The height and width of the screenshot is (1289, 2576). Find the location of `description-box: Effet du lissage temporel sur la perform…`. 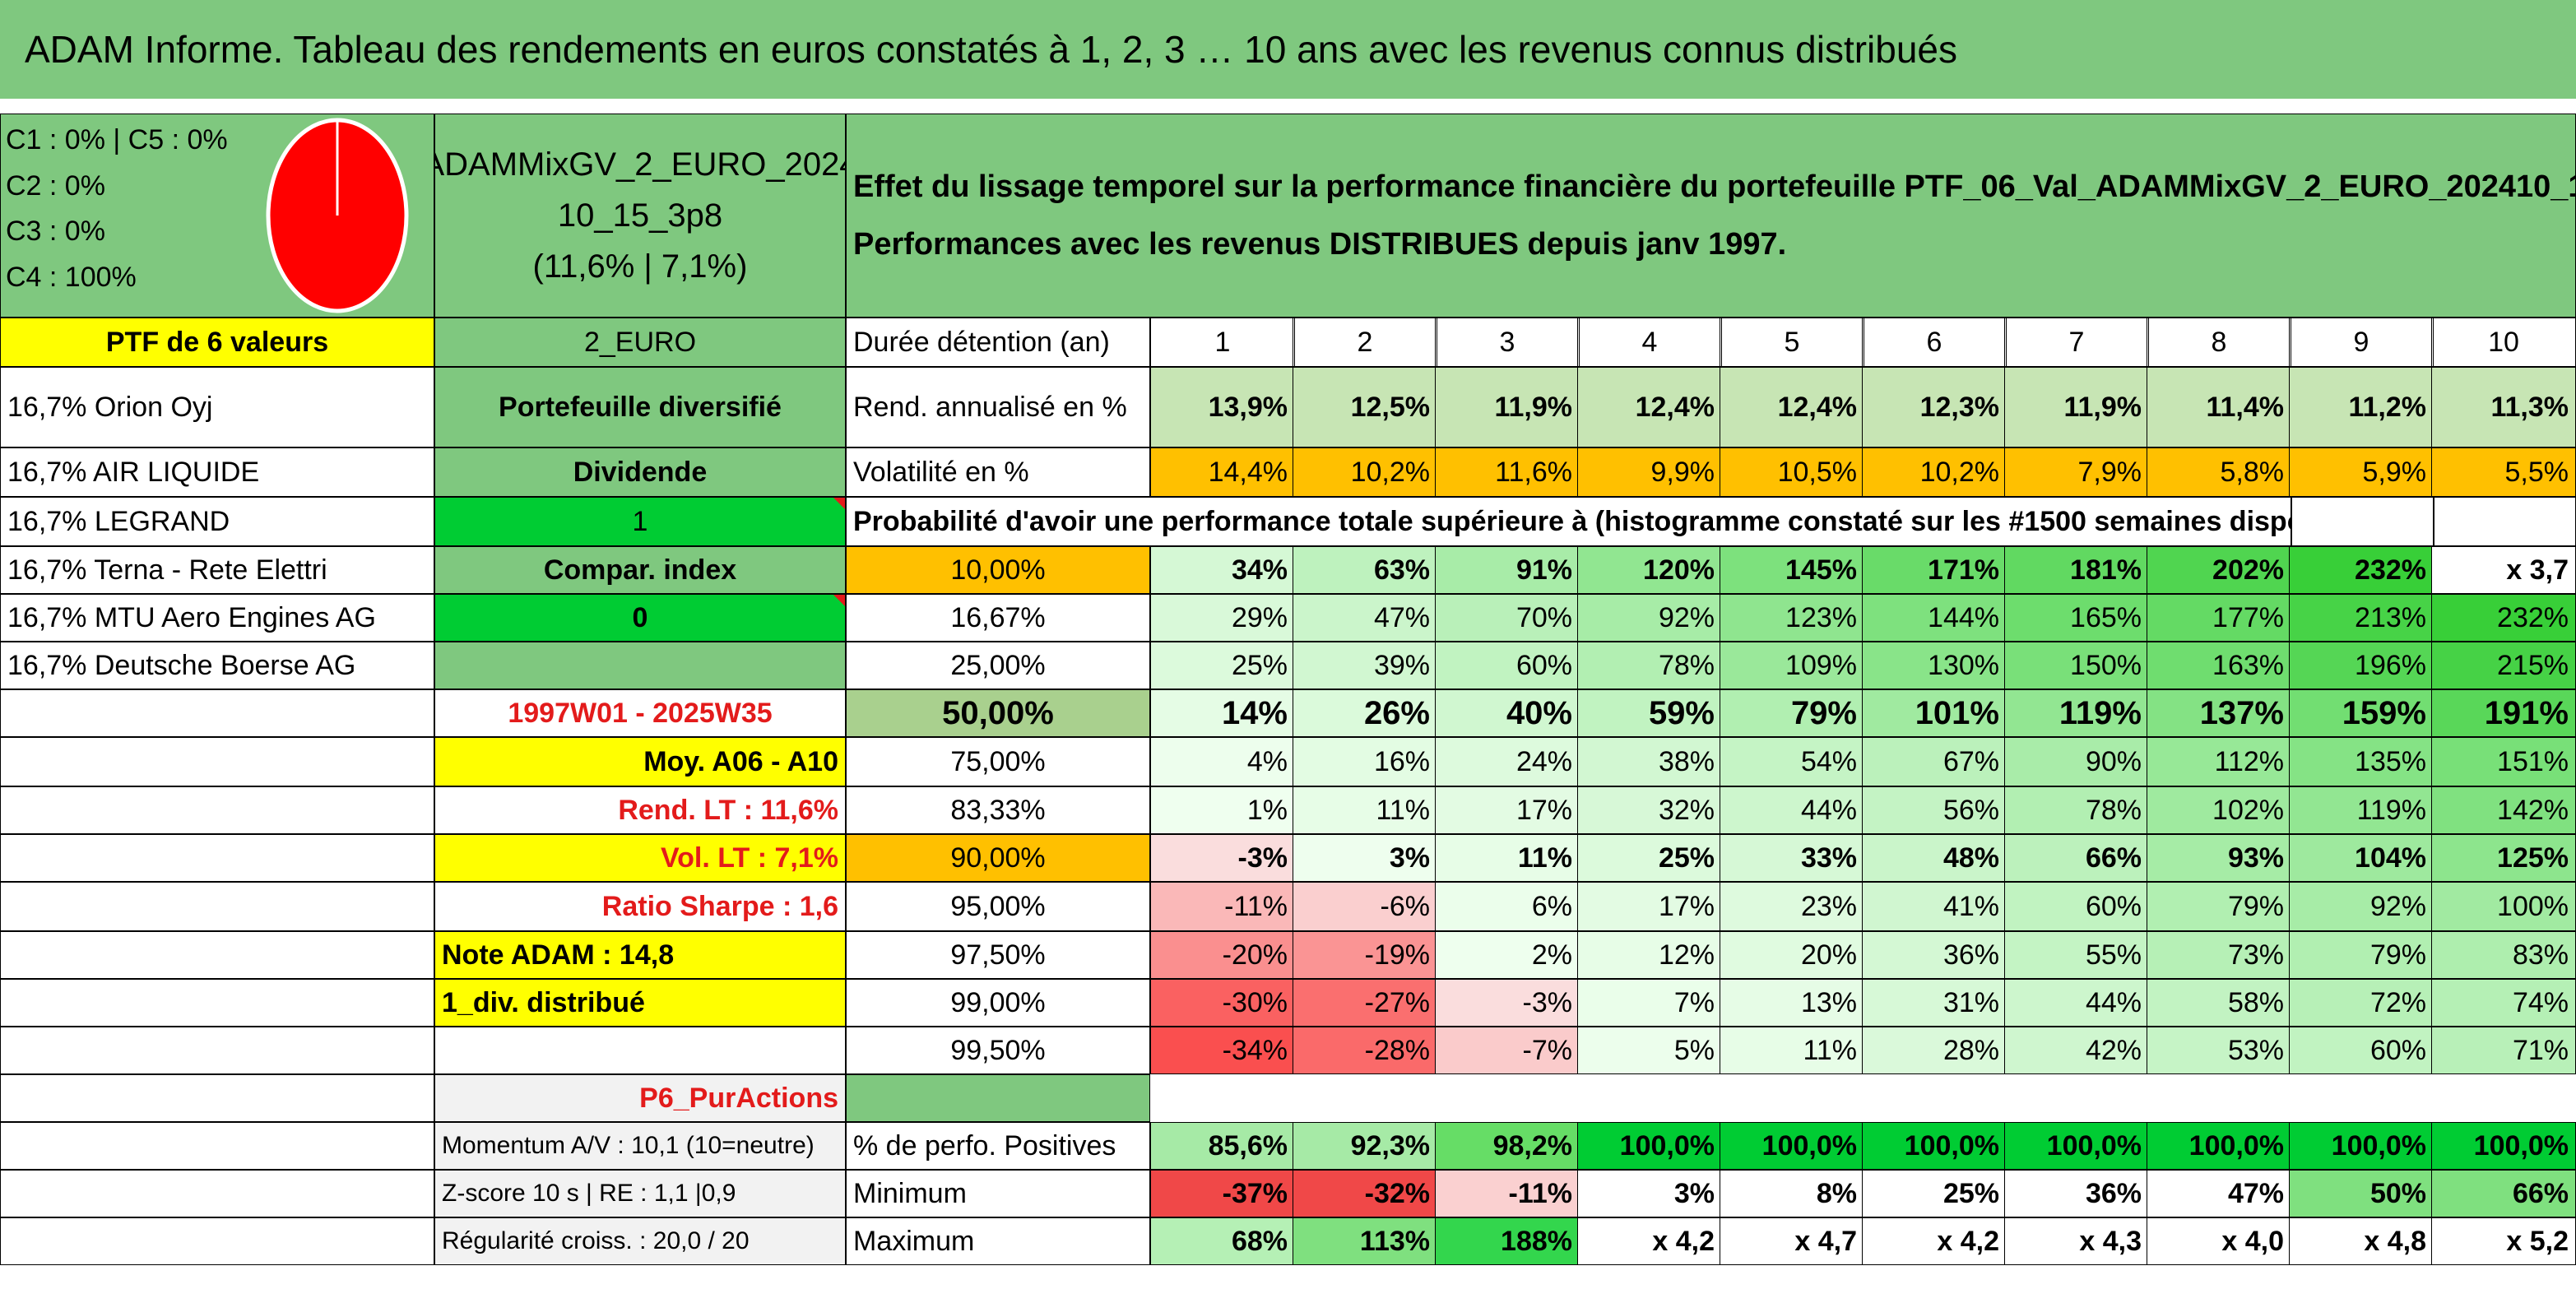

description-box: Effet du lissage temporel sur la perform… is located at coordinates (1711, 216).